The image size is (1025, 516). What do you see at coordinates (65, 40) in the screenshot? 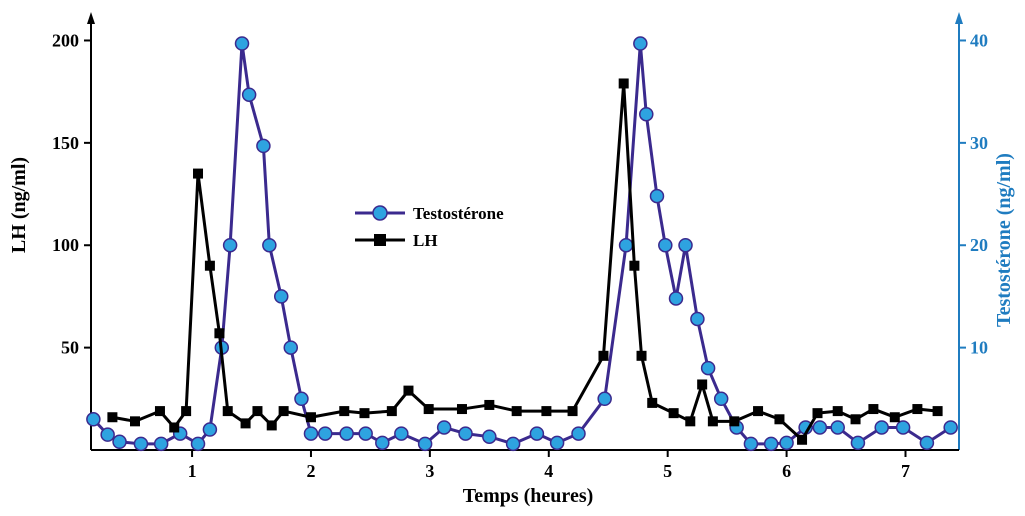
I see `left-y-tick-label: 200` at bounding box center [65, 40].